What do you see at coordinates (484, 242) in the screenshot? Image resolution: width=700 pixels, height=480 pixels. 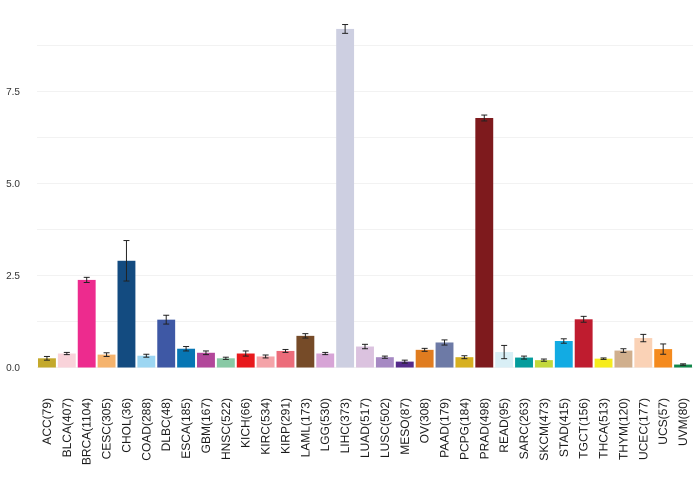 I see `bar-PRAD(498)` at bounding box center [484, 242].